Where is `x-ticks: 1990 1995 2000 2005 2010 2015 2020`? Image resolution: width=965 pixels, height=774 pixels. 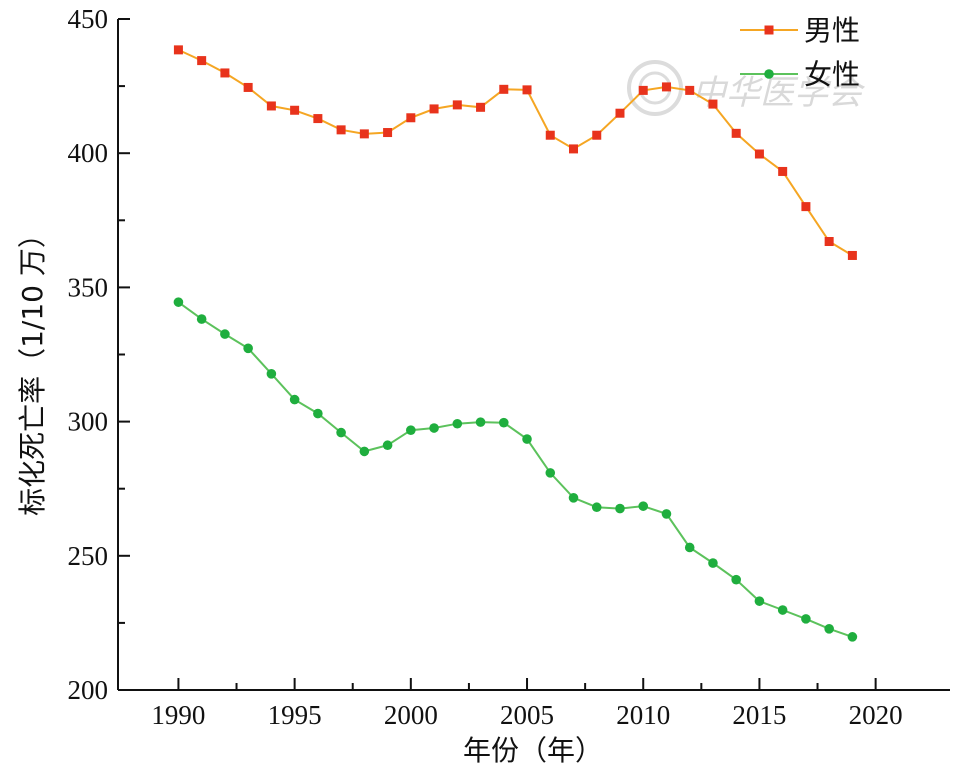 x-ticks: 1990 1995 2000 2005 2010 2015 2020 is located at coordinates (527, 704).